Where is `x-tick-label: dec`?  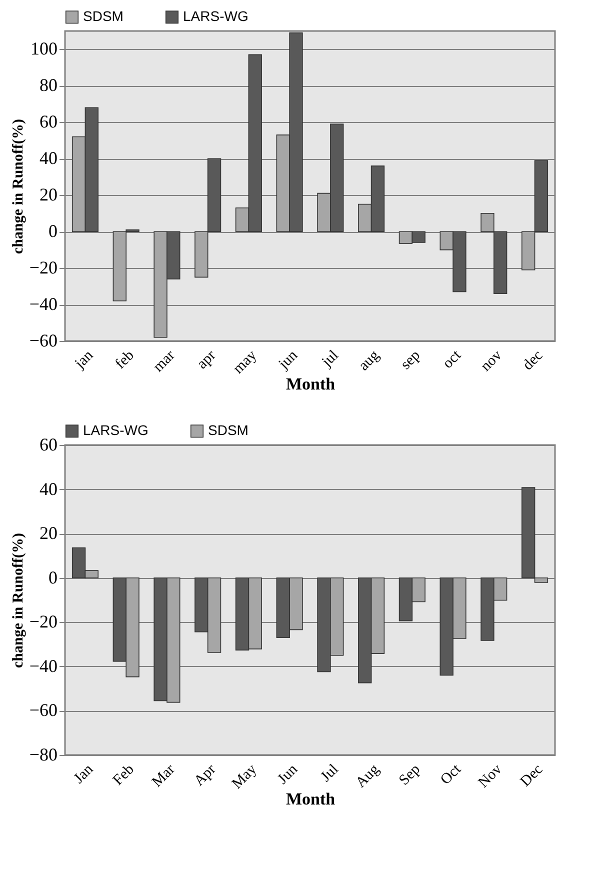 x-tick-label: dec is located at coordinates (533, 360).